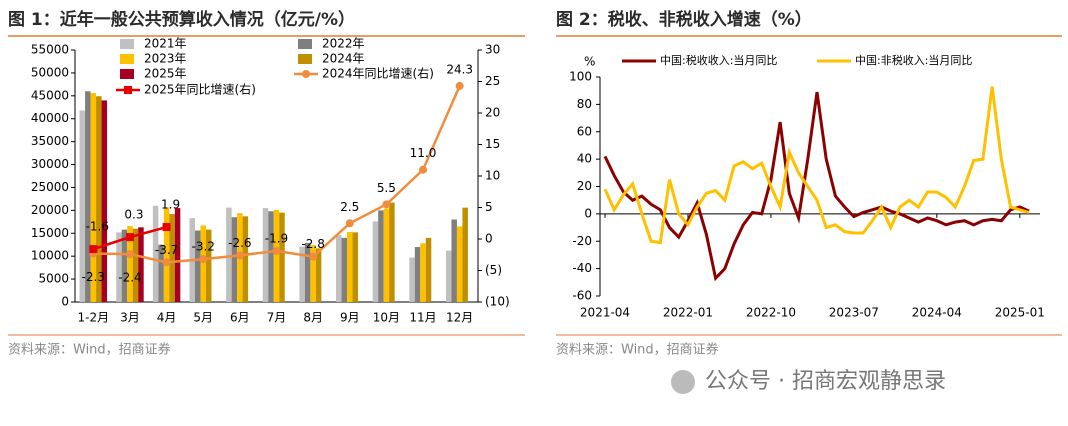 This screenshot has height=426, width=1068. I want to click on watermark: 公众号 · 招商宏观静思录, so click(825, 381).